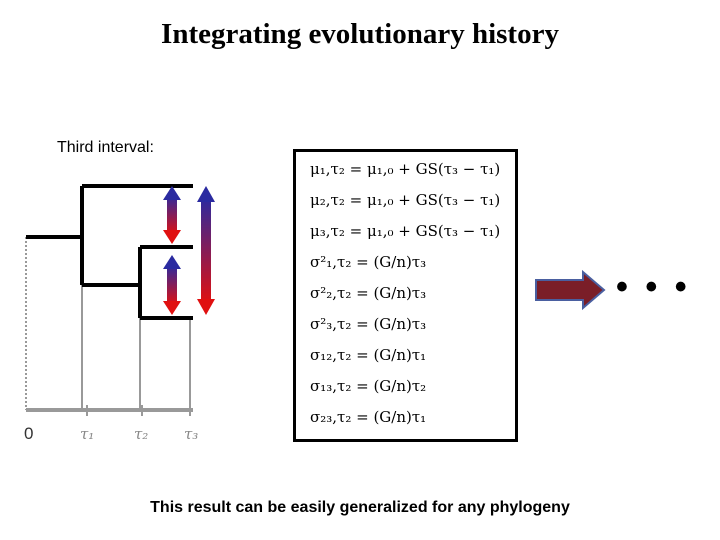 This screenshot has height=540, width=720. I want to click on equation-covariance-13: σ₁₃,τ₂ = (G/n)τ₂, so click(368, 386).